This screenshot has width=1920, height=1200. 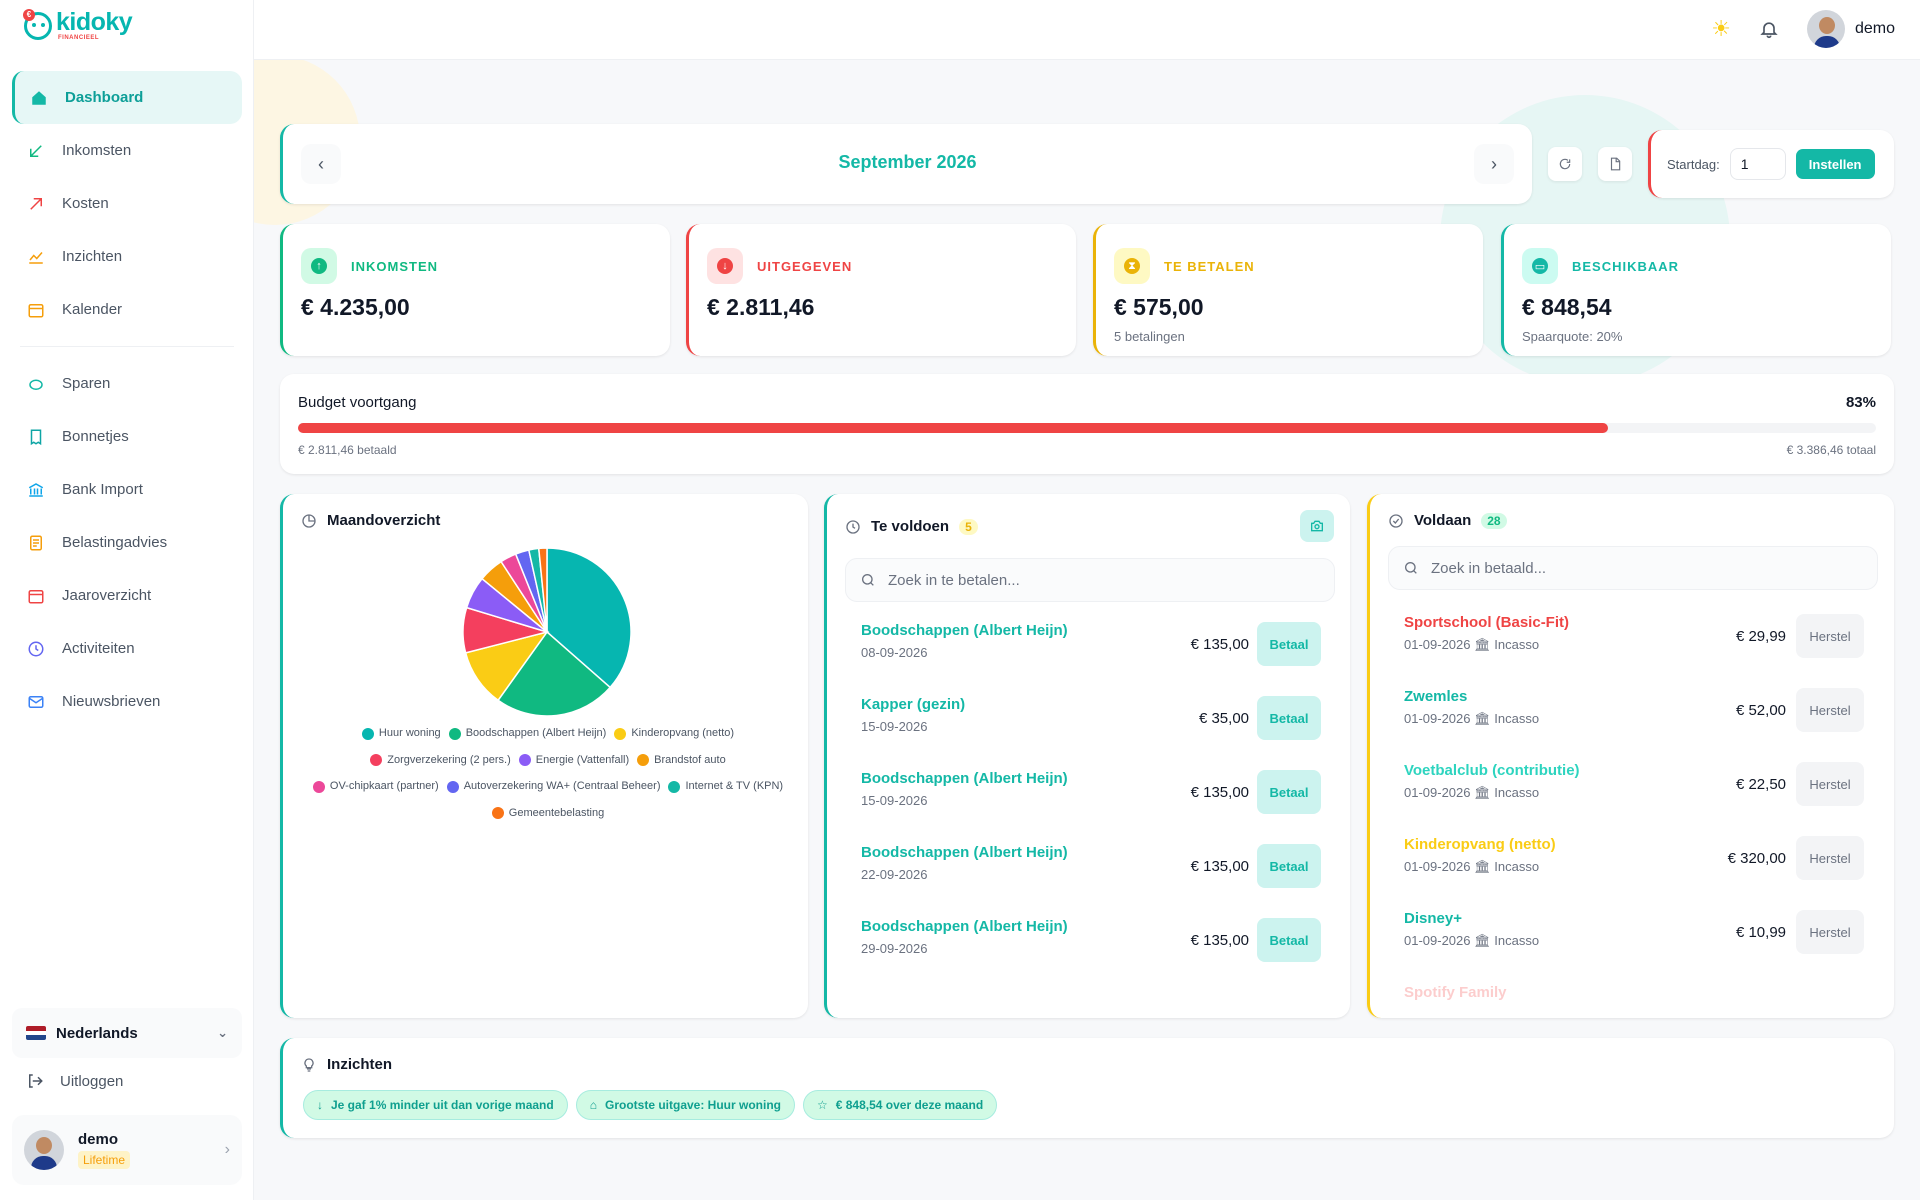 I want to click on camera-button, so click(x=1317, y=526).